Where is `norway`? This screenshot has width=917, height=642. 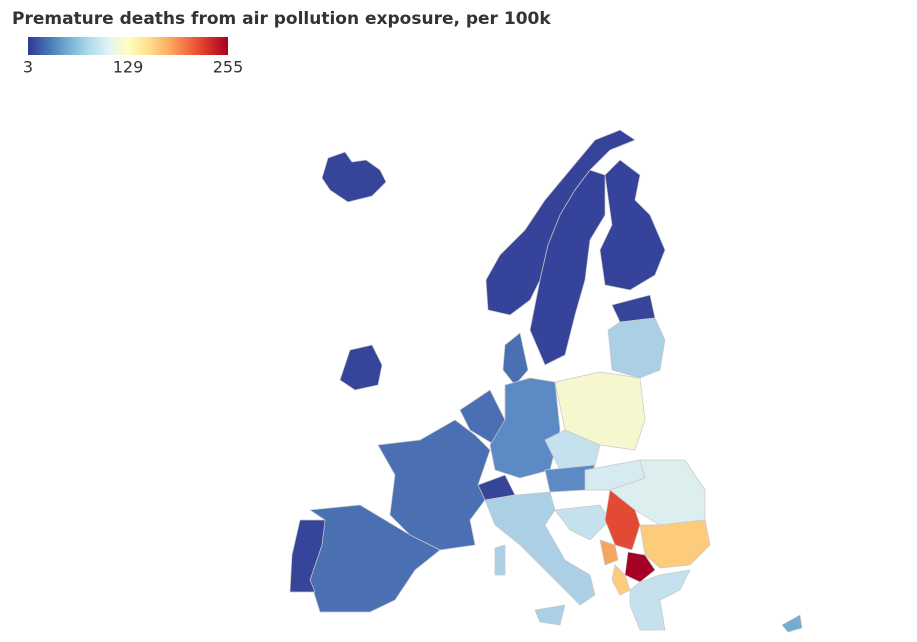
norway is located at coordinates (560, 222).